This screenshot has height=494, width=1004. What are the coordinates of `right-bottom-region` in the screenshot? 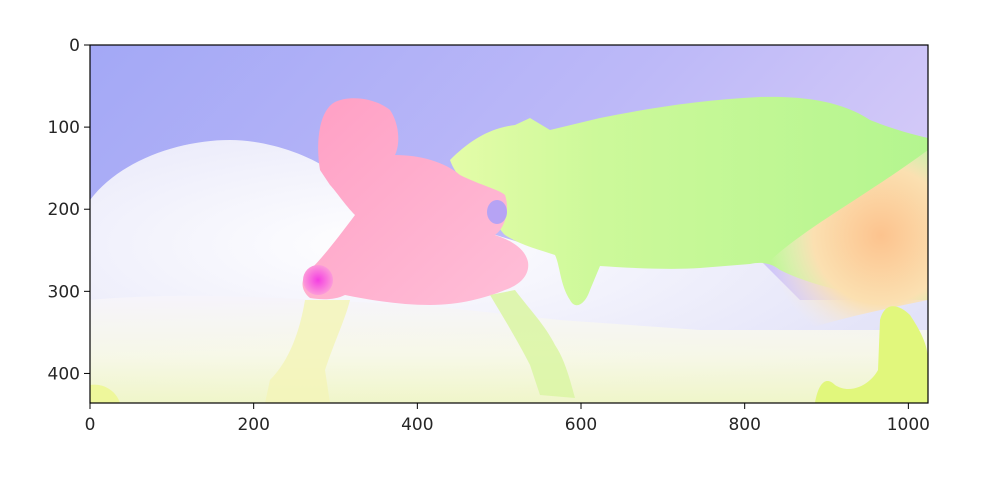 It's located at (871, 354).